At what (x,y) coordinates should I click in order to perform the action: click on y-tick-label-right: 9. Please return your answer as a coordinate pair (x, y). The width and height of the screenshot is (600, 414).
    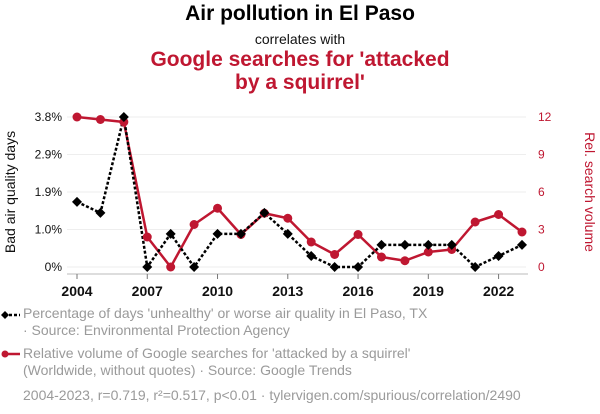
    Looking at the image, I should click on (541, 155).